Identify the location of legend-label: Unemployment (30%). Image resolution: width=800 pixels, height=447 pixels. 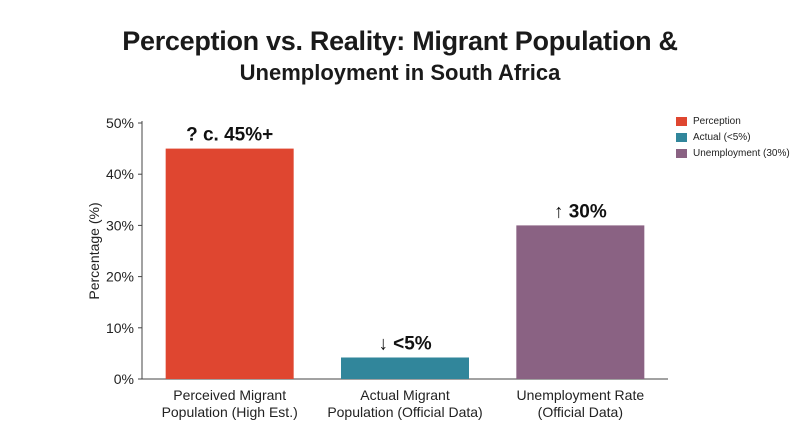
(741, 153).